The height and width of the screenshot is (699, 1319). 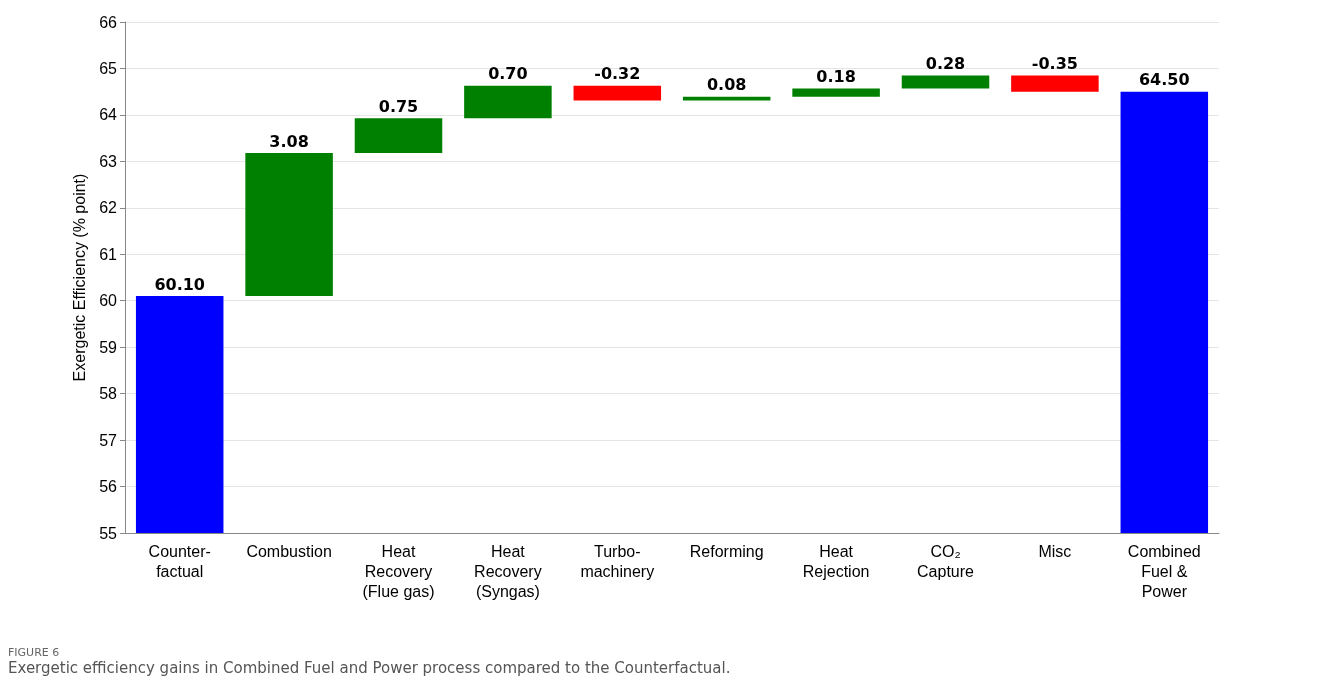 I want to click on x-tick-label: Misc, so click(x=1055, y=551).